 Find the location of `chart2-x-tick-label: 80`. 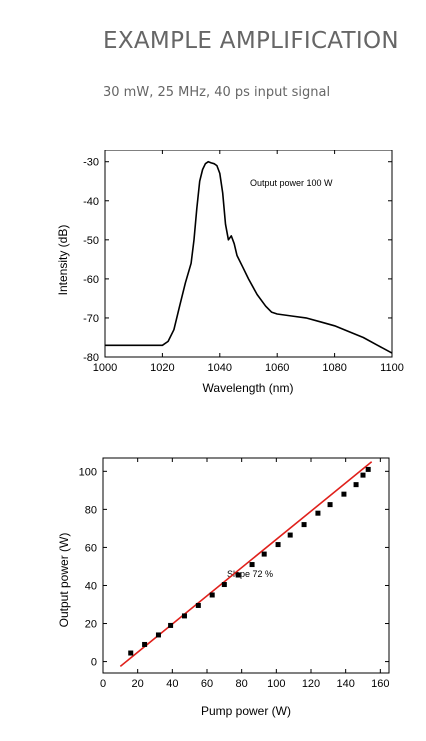

chart2-x-tick-label: 80 is located at coordinates (242, 684).